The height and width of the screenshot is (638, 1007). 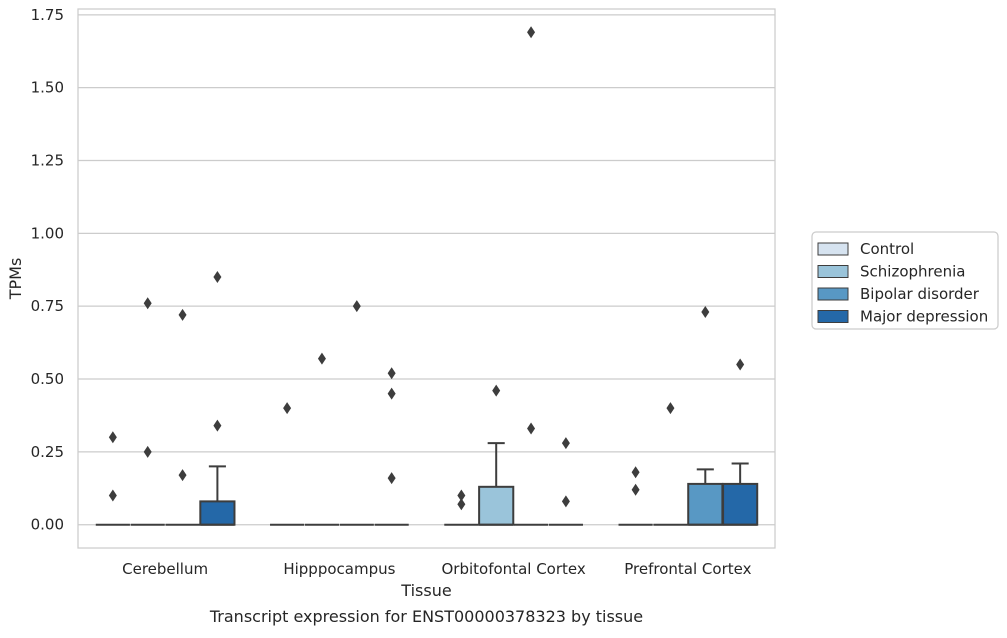 What do you see at coordinates (425, 590) in the screenshot?
I see `x-axis-label: Tissue` at bounding box center [425, 590].